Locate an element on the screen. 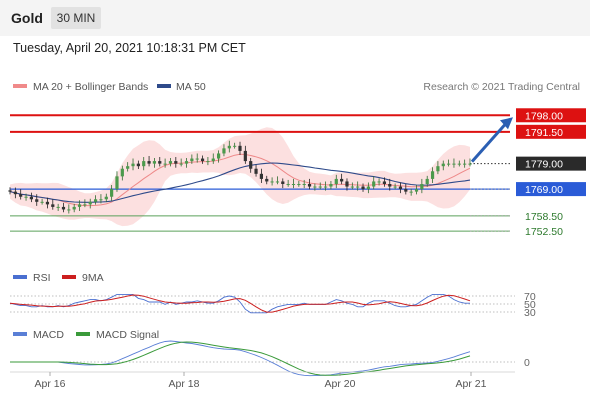  macd-line is located at coordinates (240, 358).